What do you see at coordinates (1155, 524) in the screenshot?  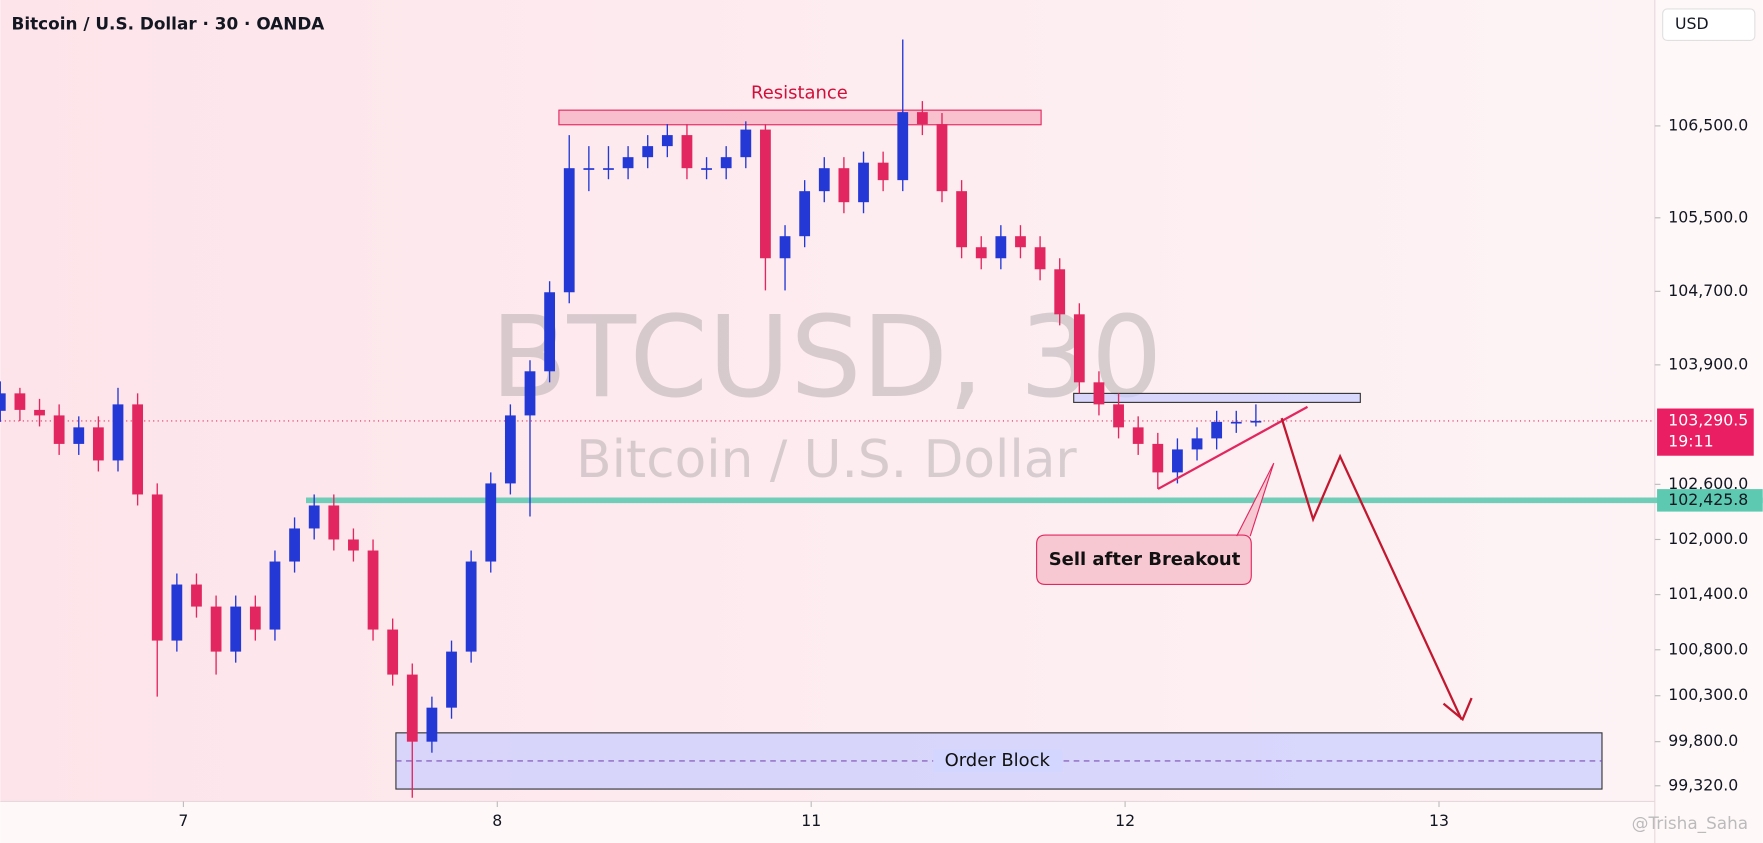 I see `callout-box` at bounding box center [1155, 524].